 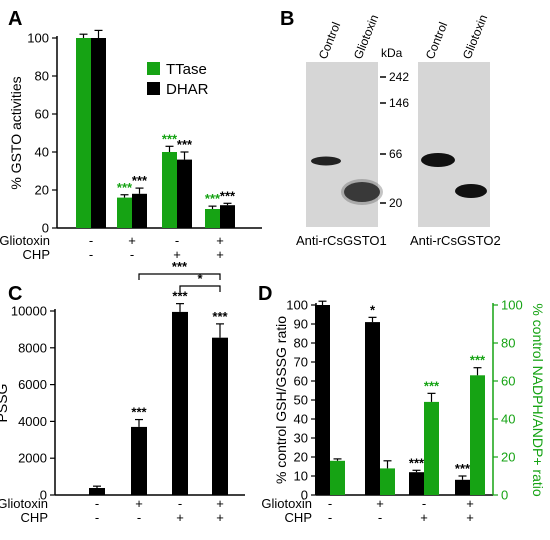 What do you see at coordinates (399, 77) in the screenshot?
I see `marker-242: 242` at bounding box center [399, 77].